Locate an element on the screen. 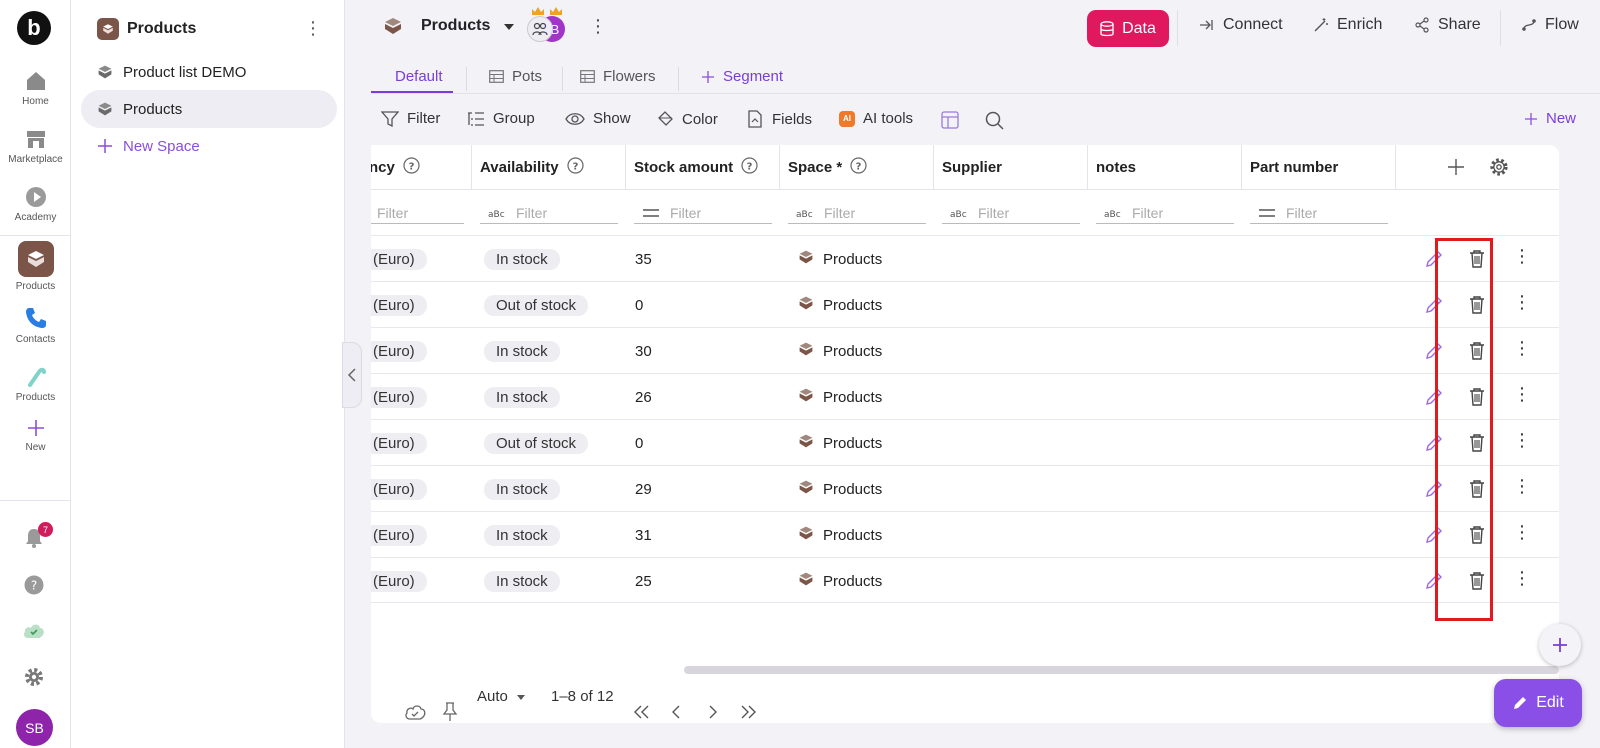  new-record-button: New is located at coordinates (1550, 118).